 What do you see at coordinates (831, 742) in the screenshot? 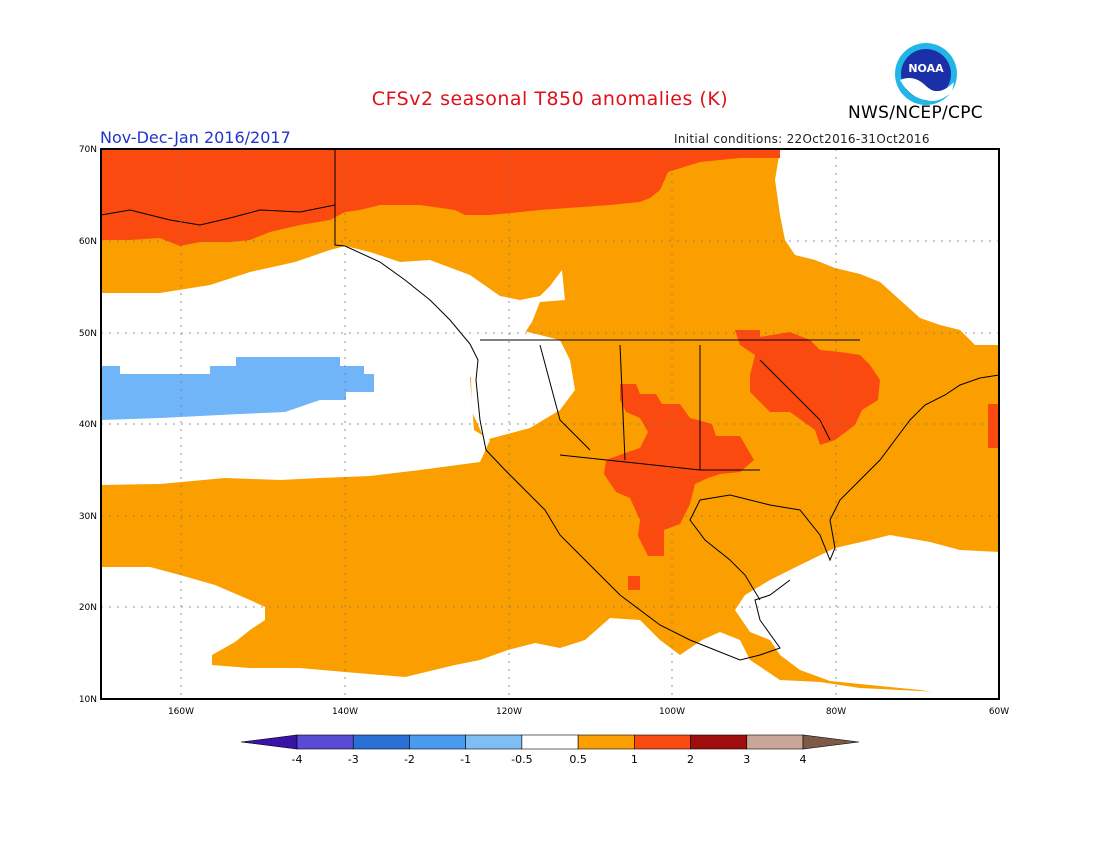
I see `colorbar-arrow-right` at bounding box center [831, 742].